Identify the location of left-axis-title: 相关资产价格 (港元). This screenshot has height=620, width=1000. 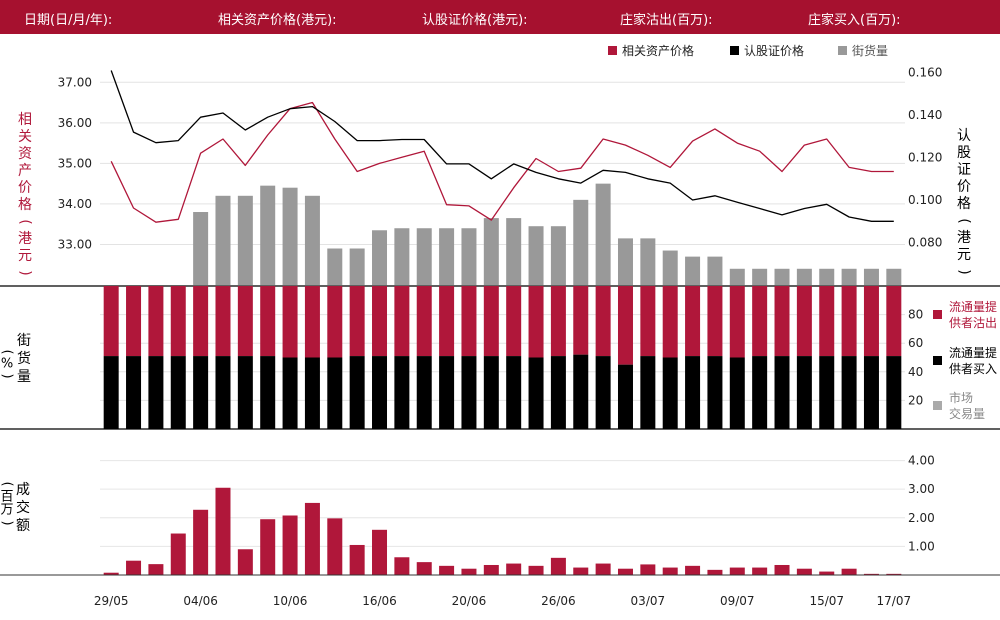
(25, 194).